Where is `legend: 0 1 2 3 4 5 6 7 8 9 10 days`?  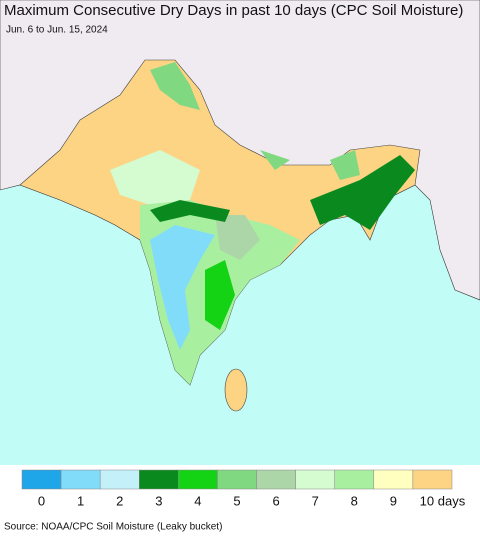 legend: 0 1 2 3 4 5 6 7 8 9 10 days is located at coordinates (243, 488).